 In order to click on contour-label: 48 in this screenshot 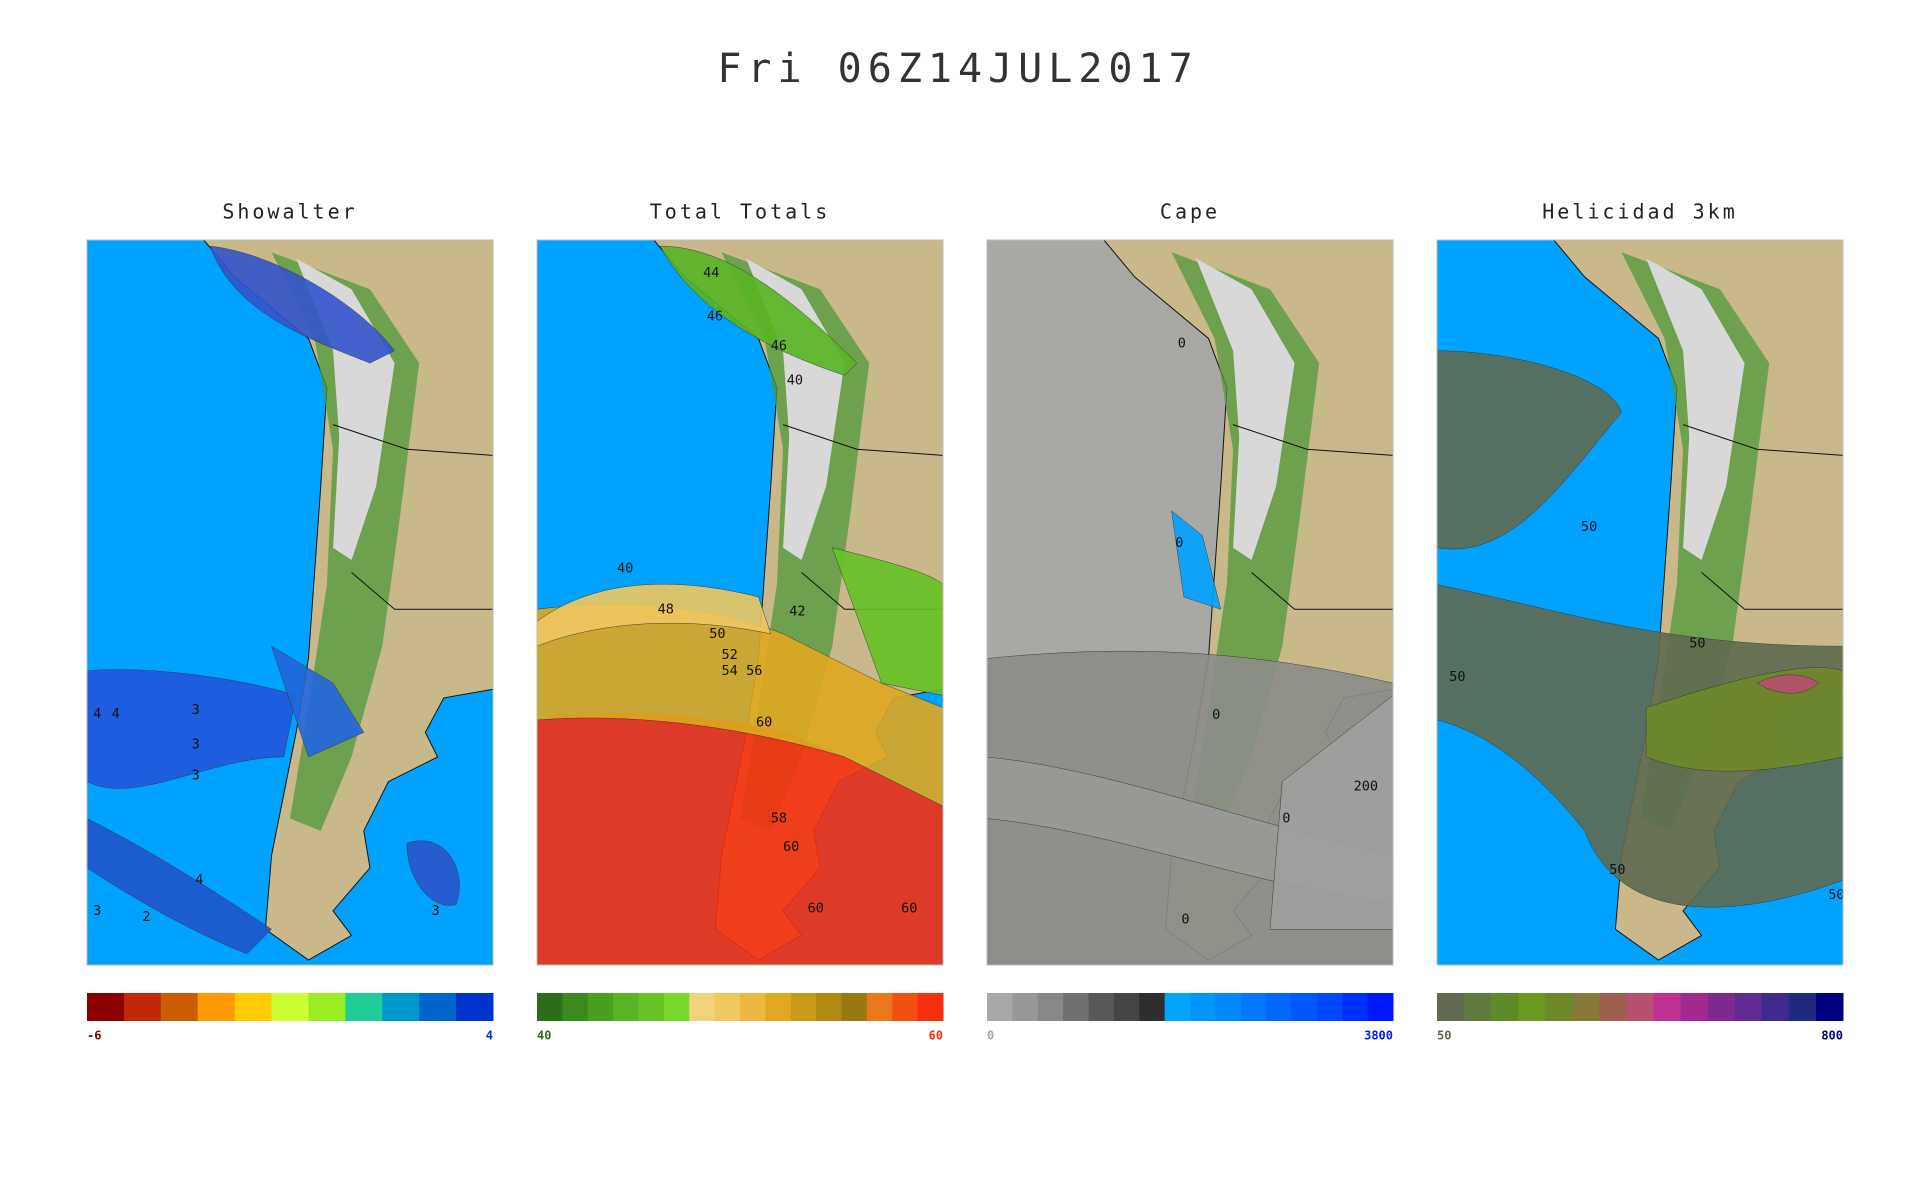, I will do `click(666, 609)`.